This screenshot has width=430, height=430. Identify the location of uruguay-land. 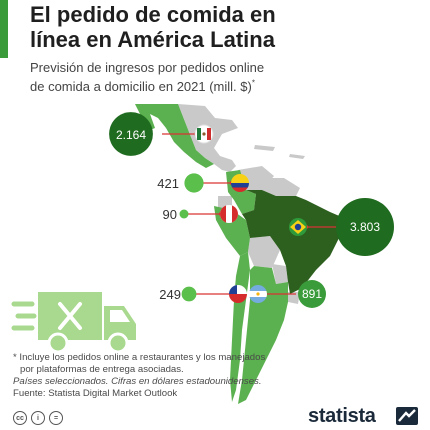
(294, 298).